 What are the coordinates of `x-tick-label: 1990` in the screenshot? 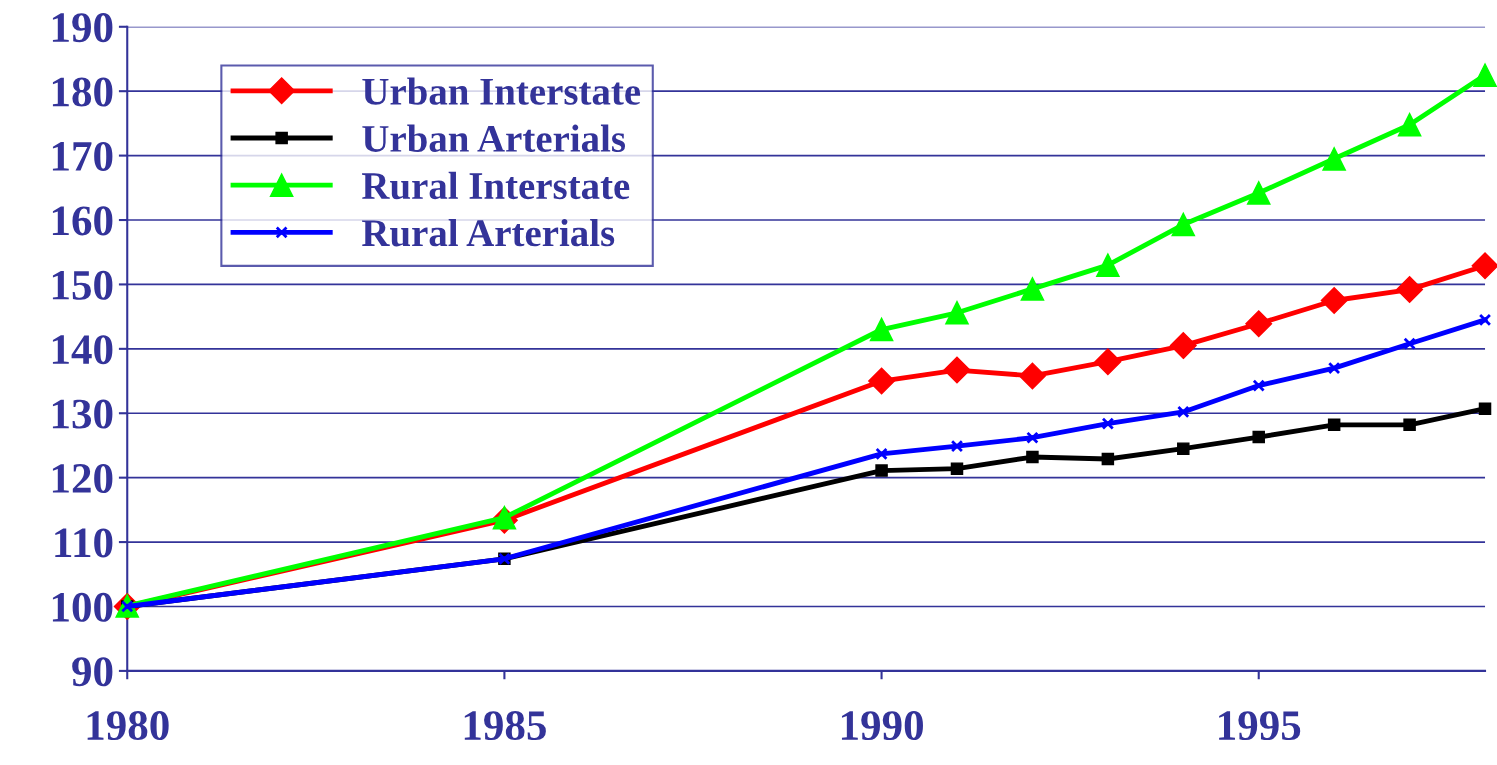 It's located at (882, 726).